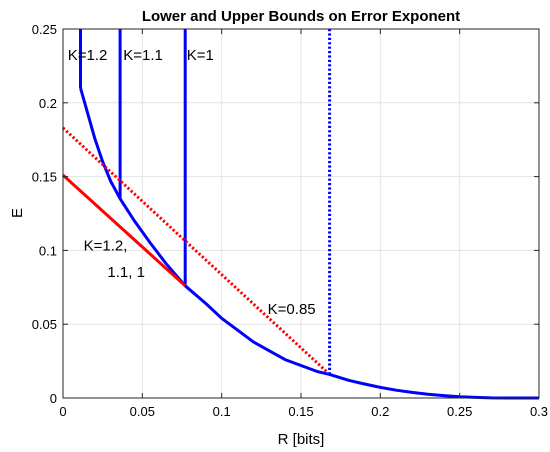 The image size is (550, 452). I want to click on chart-title: Lower and Upper Bounds on Error Exponent, so click(301, 16).